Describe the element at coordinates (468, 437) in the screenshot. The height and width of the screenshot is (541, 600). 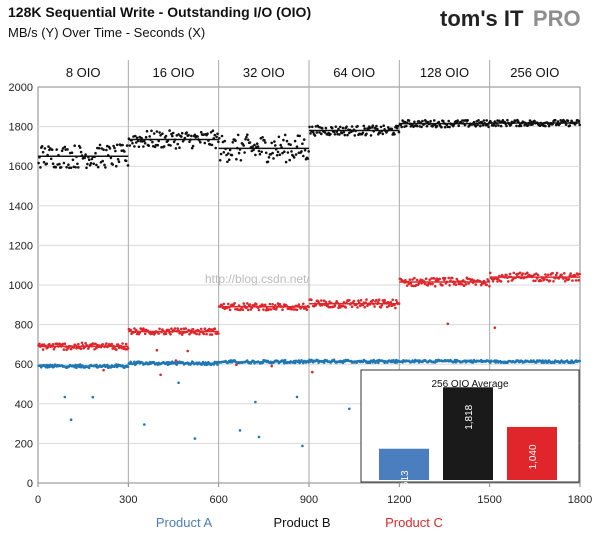
I see `inset-bars: 613 1,818 1,040` at that location.